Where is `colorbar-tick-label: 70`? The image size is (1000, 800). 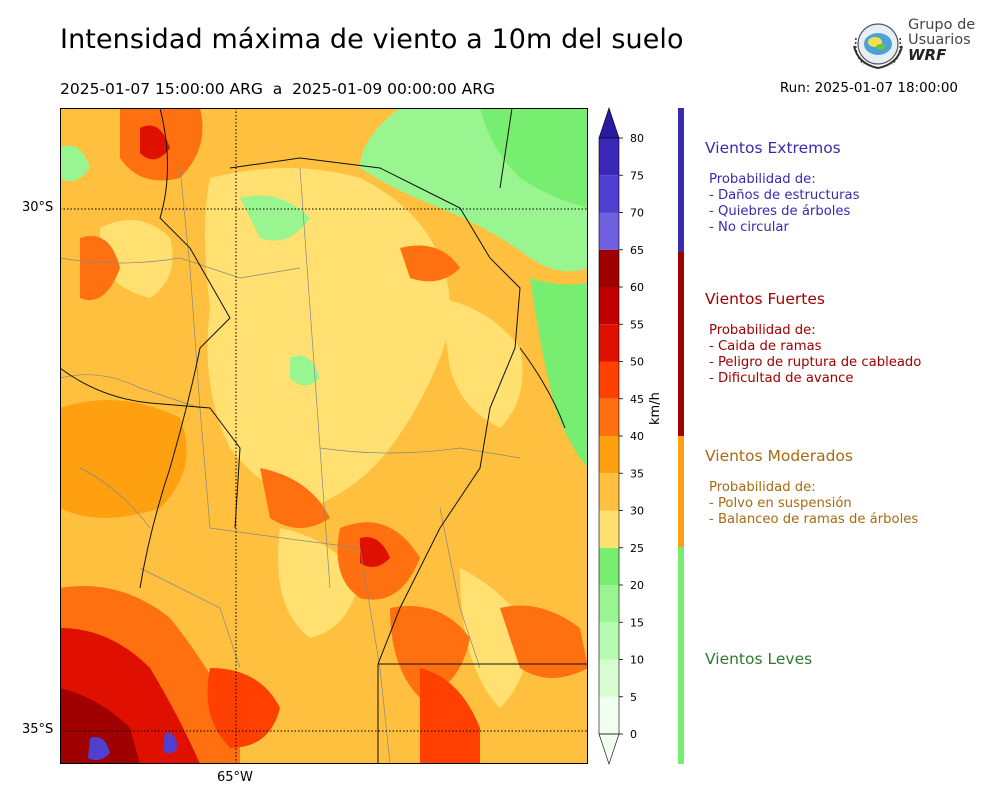
colorbar-tick-label: 70 is located at coordinates (637, 213).